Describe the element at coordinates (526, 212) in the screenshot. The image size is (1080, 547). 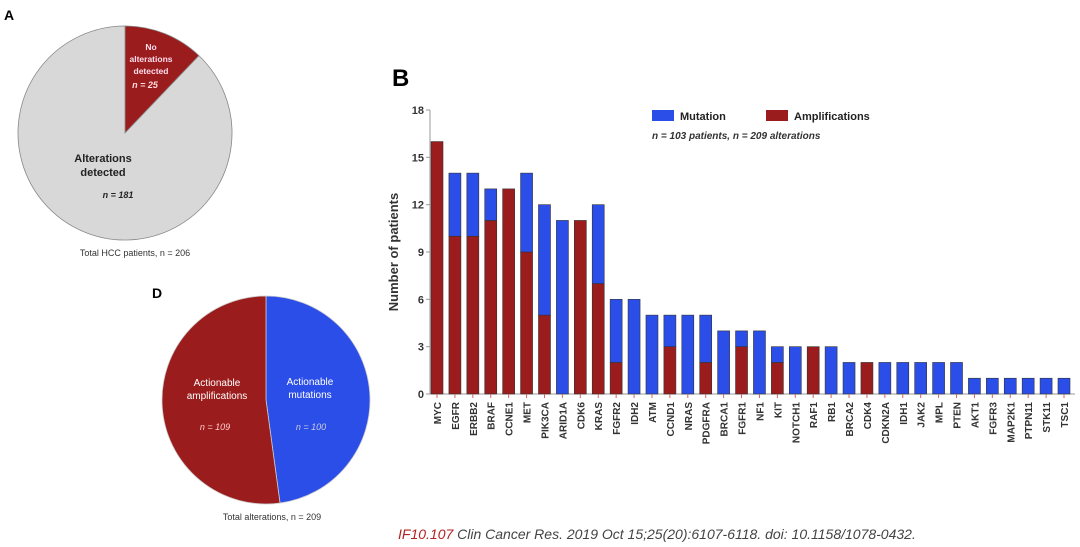
I see `bar-mutation-MET` at that location.